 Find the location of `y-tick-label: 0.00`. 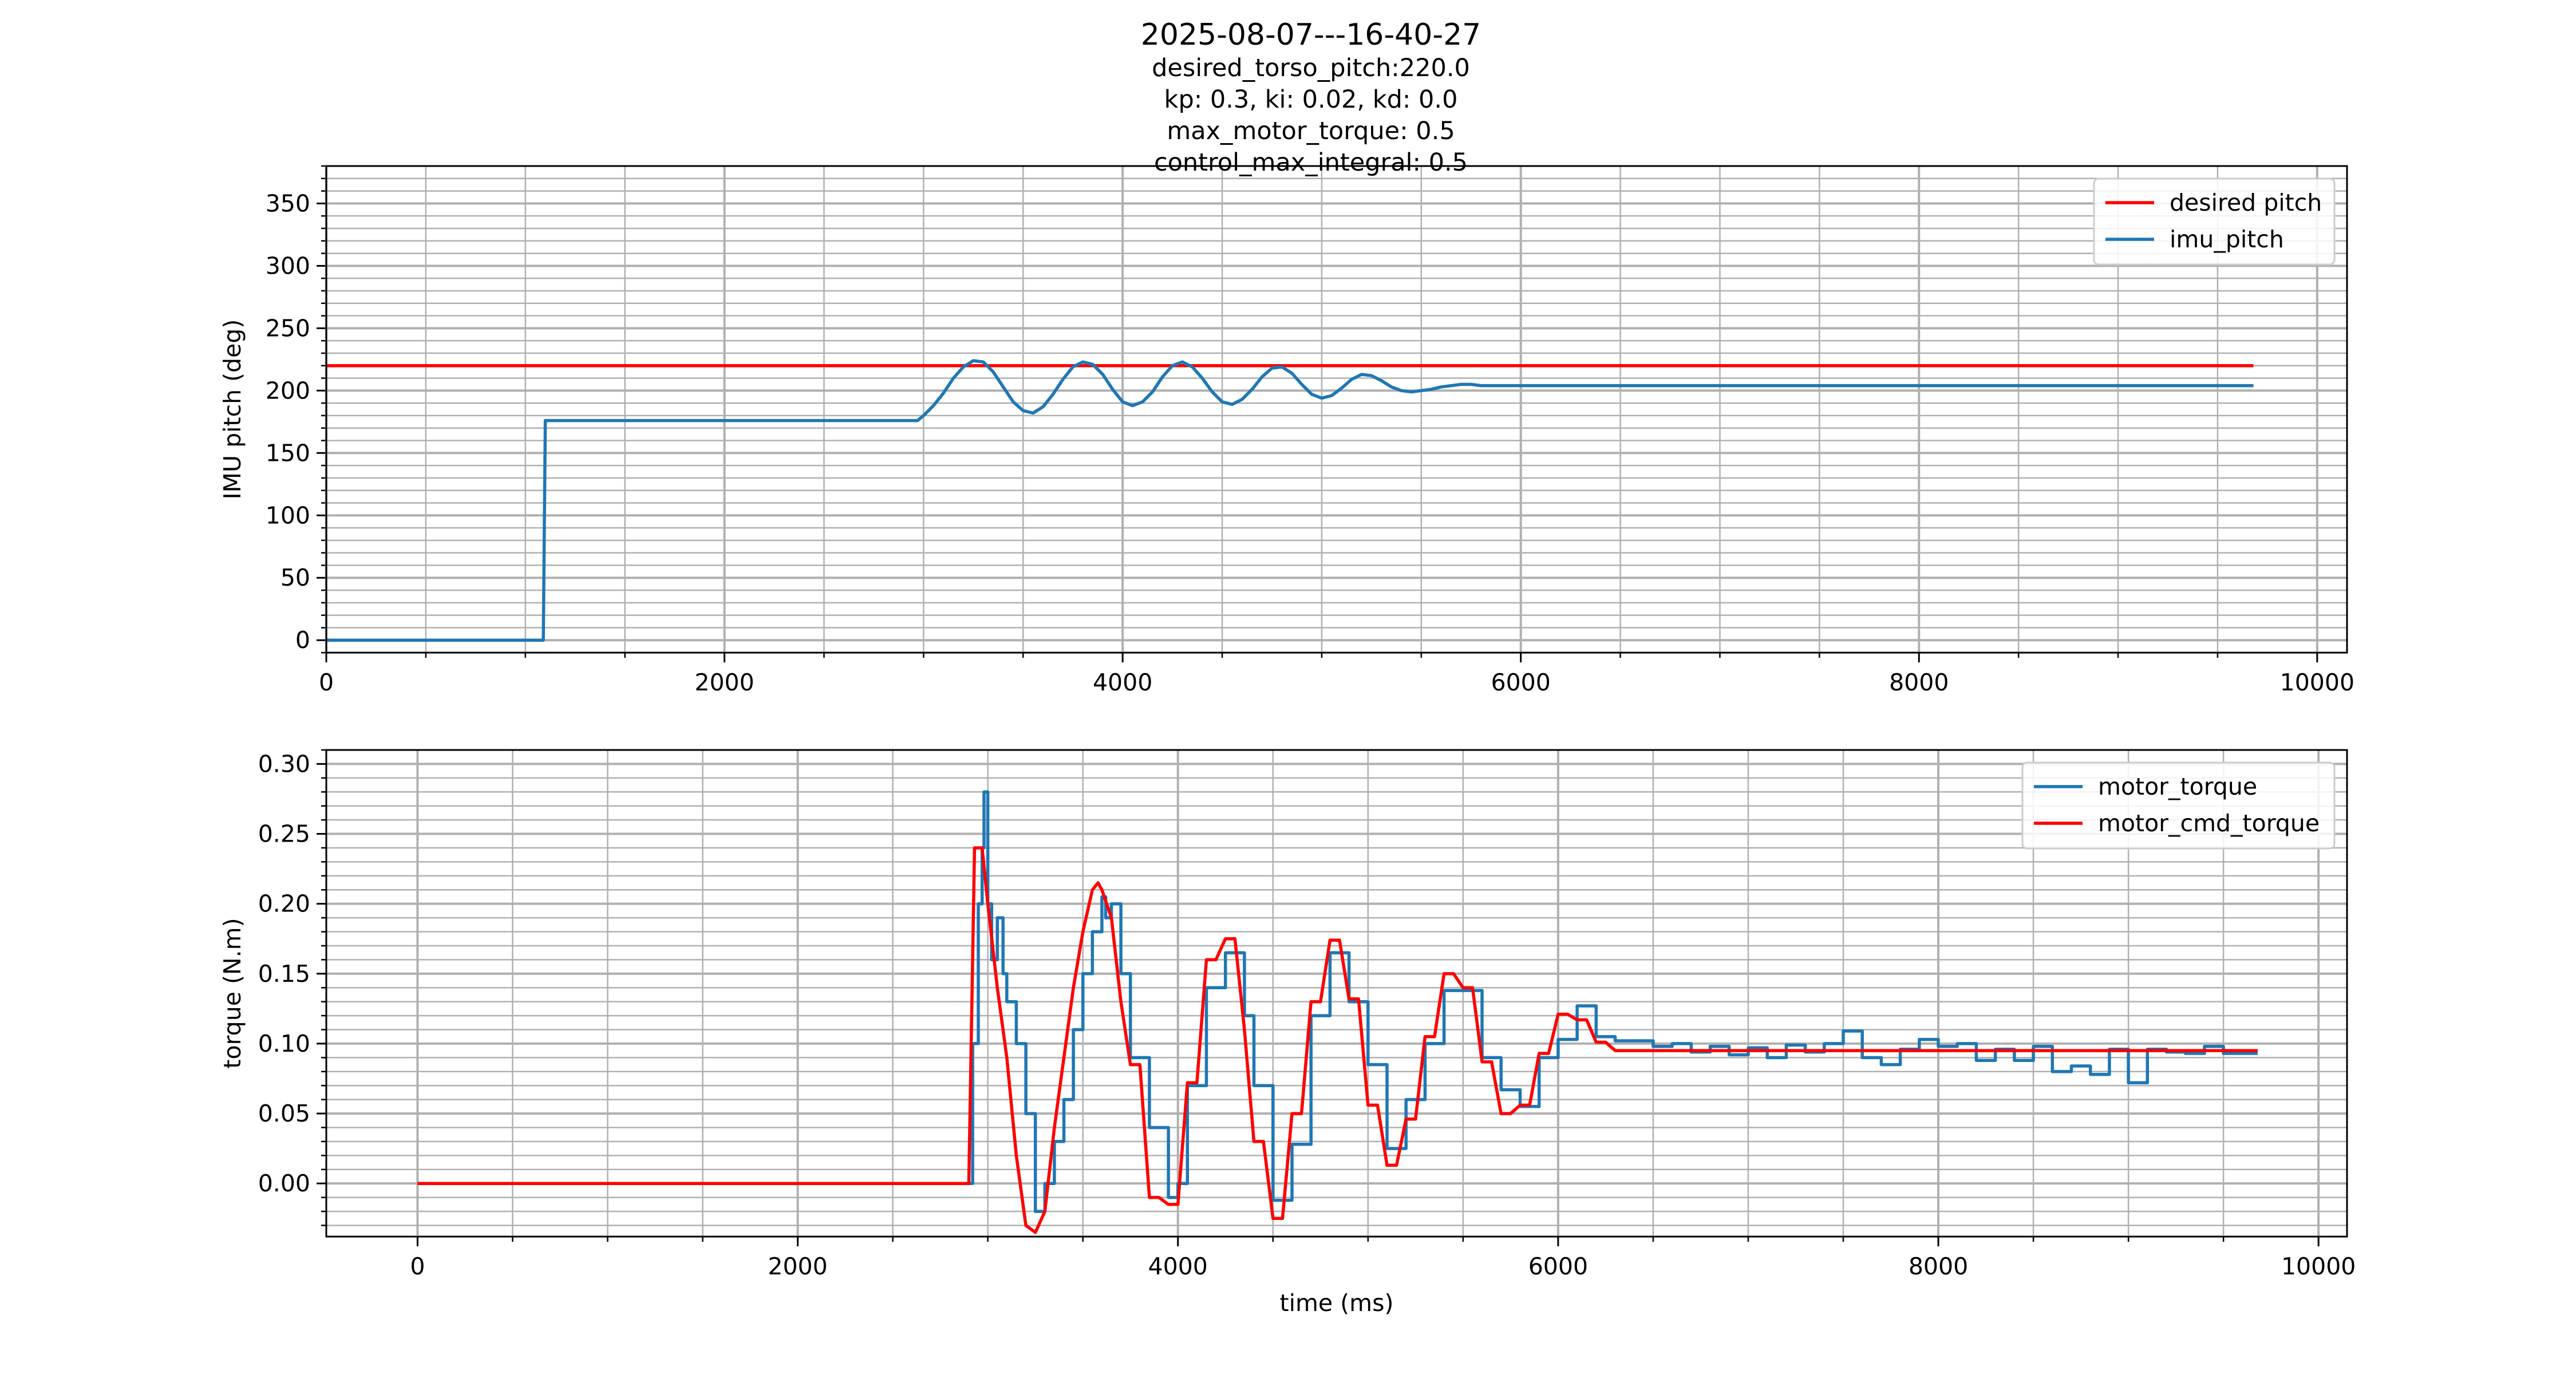

y-tick-label: 0.00 is located at coordinates (284, 1183).